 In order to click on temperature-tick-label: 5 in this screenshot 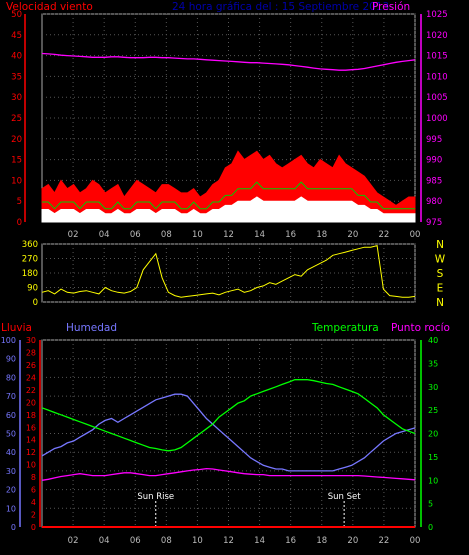, I will do `click(430, 504)`.